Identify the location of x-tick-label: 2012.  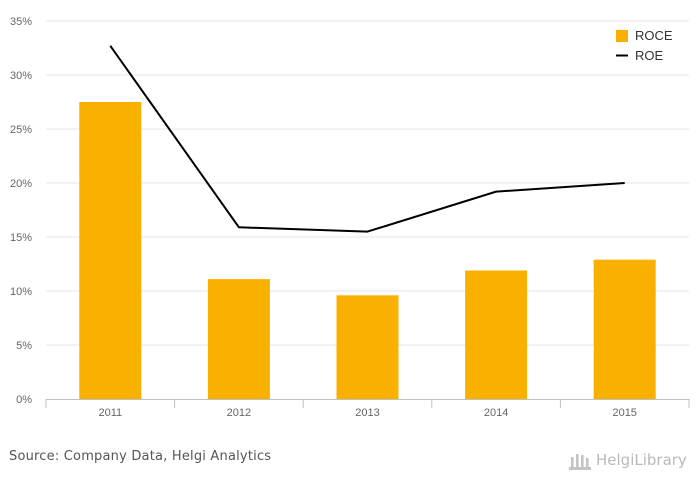
(239, 413).